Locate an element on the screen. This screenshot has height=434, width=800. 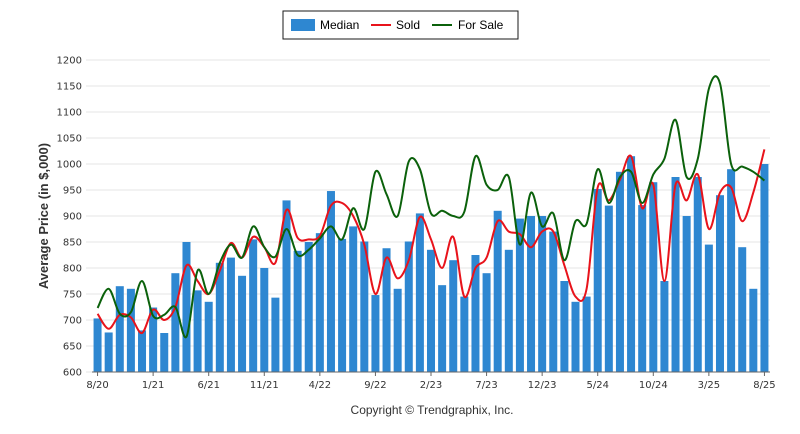
legend: Median Sold For Sale is located at coordinates (400, 25).